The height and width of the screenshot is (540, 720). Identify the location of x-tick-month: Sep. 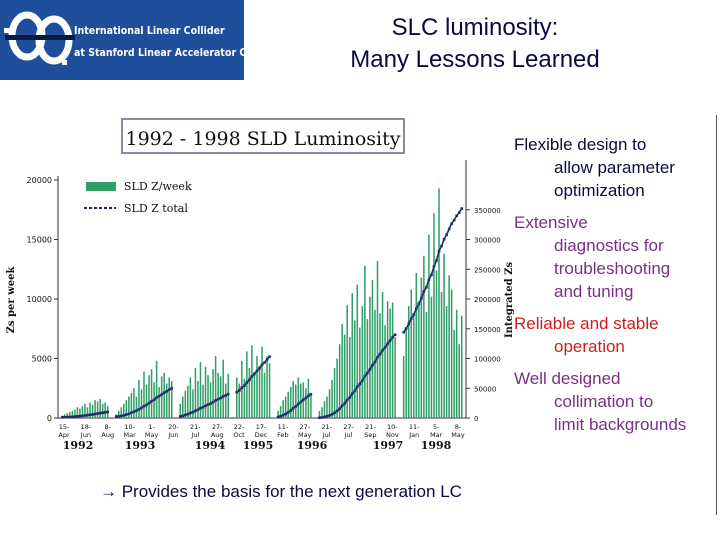
(370, 435).